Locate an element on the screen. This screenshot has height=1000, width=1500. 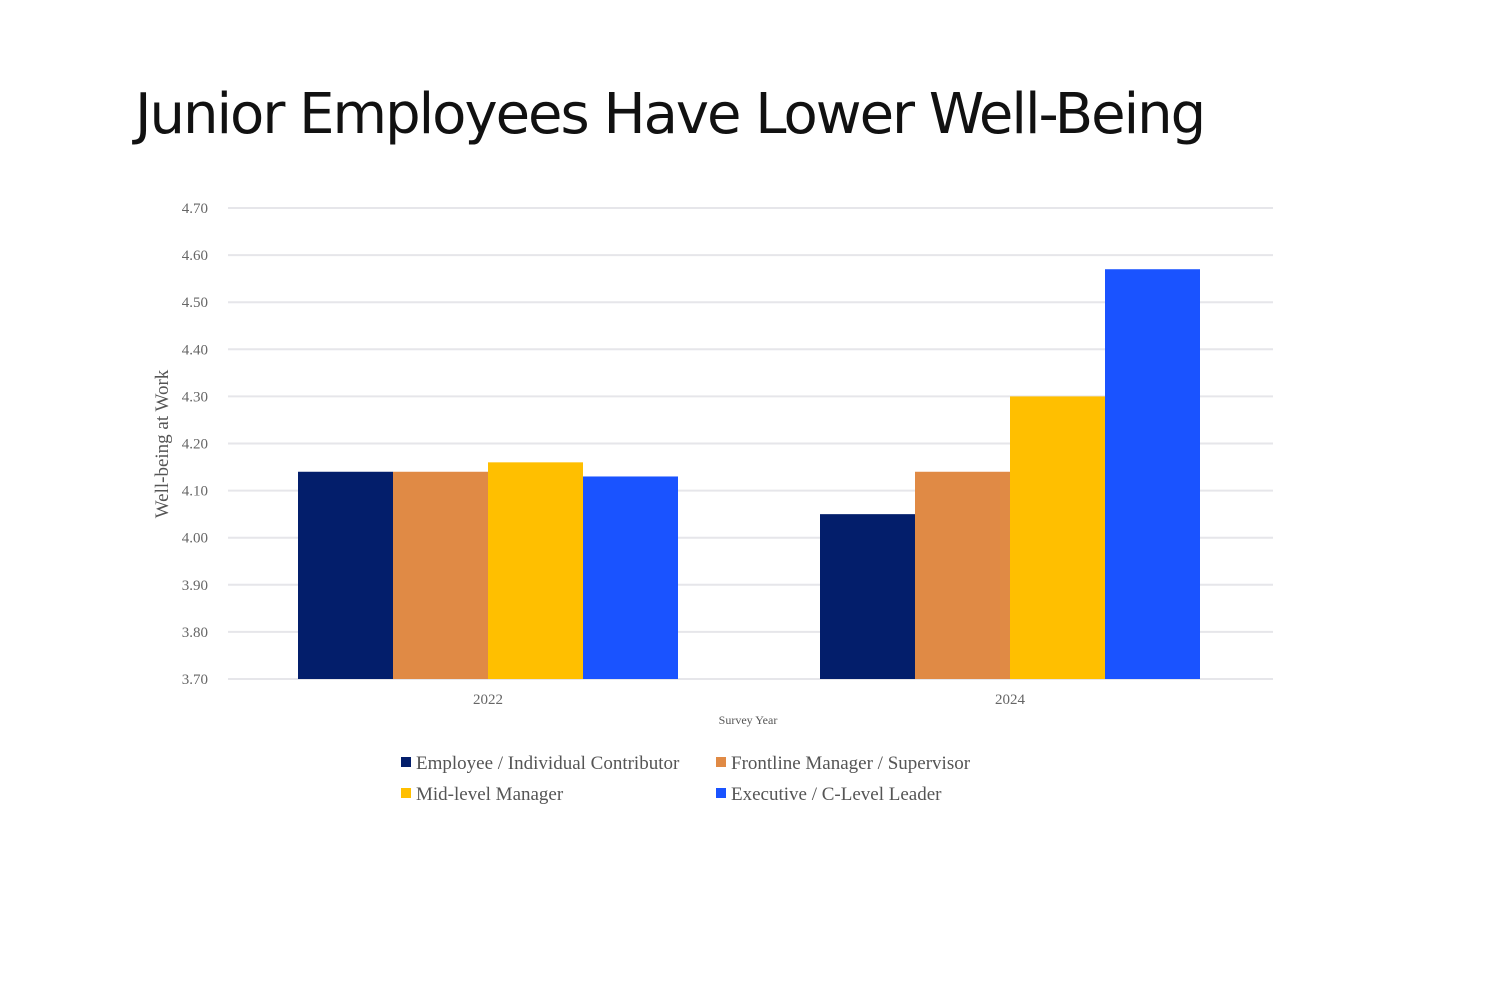
y-tick-label: 4.70 is located at coordinates (195, 209).